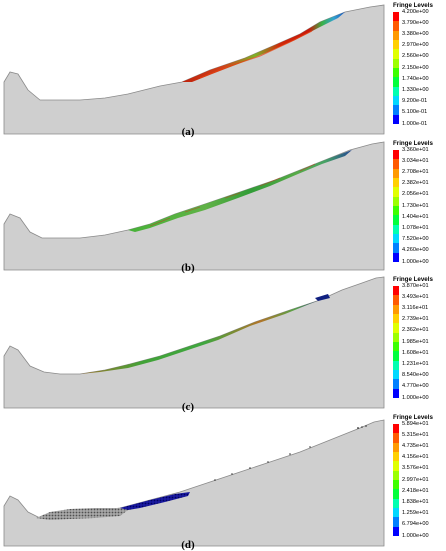 The image size is (446, 551). I want to click on color-scale-bar-a, so click(396, 68).